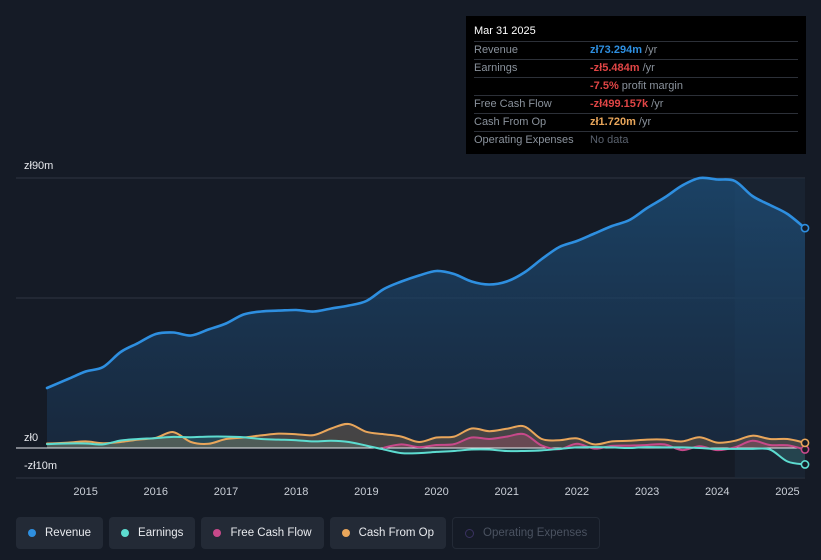  What do you see at coordinates (577, 492) in the screenshot?
I see `x-tick-label-2022: 2022` at bounding box center [577, 492].